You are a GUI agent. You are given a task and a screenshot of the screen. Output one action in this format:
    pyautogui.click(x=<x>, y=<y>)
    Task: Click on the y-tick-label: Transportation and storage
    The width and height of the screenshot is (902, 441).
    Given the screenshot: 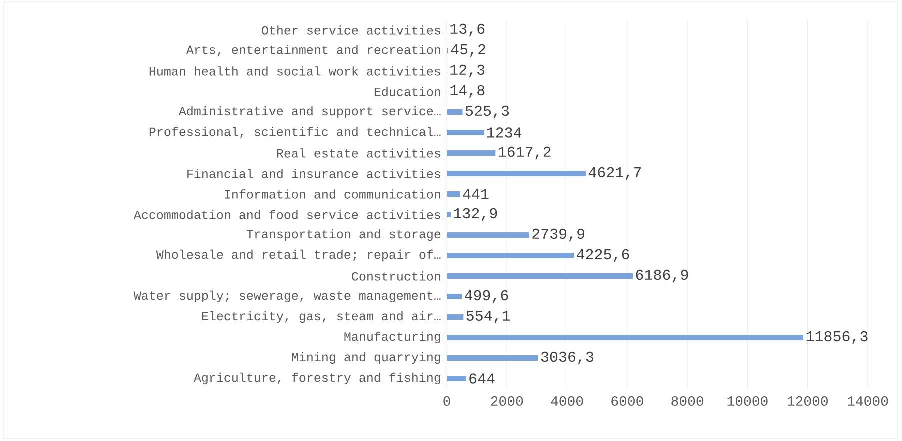 What is the action you would take?
    pyautogui.click(x=343, y=235)
    